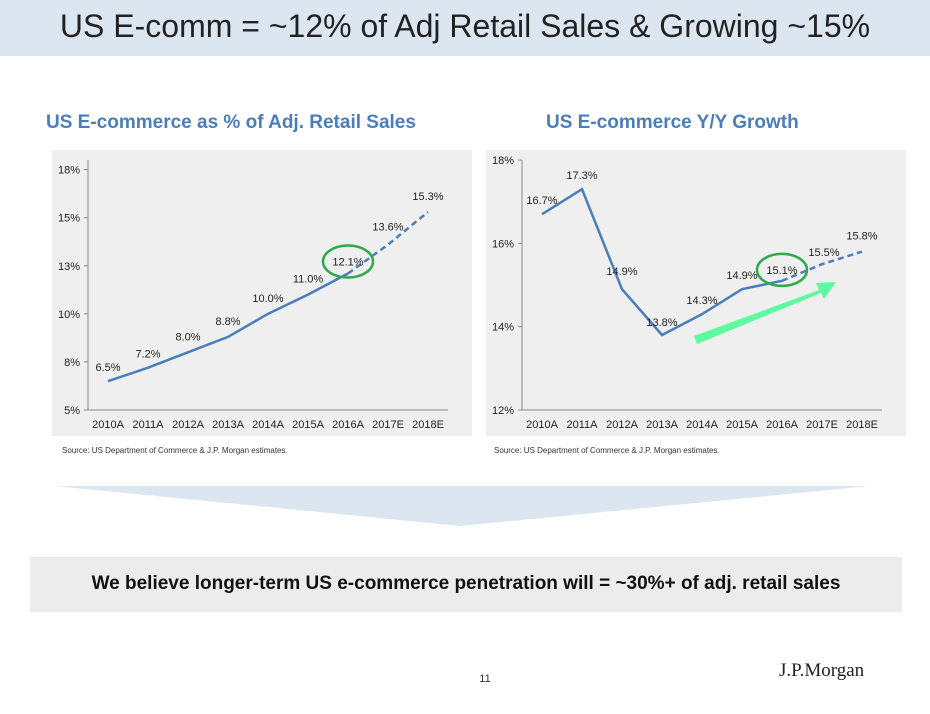  I want to click on y-tick-label: 13%, so click(69, 267).